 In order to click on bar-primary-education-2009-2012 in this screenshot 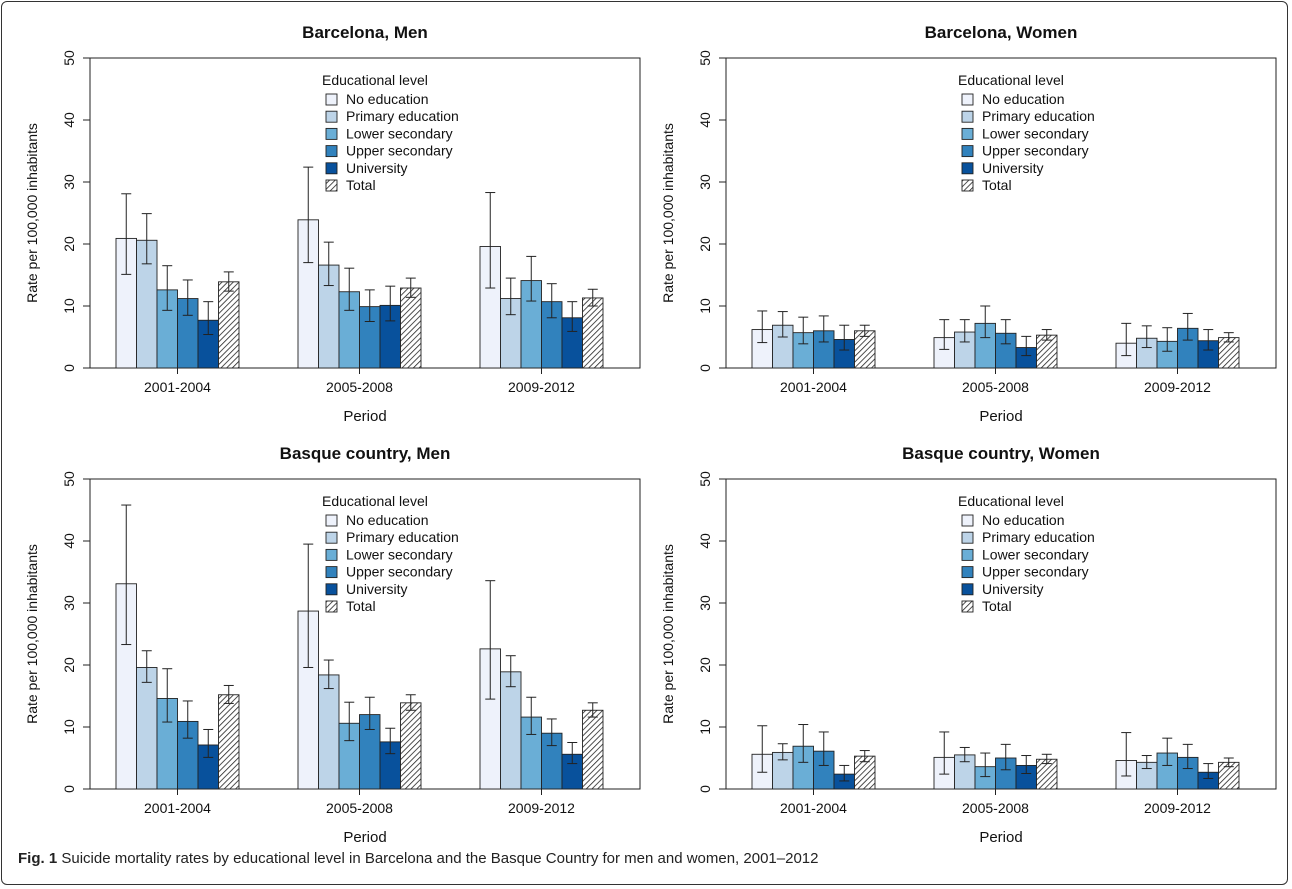, I will do `click(511, 730)`.